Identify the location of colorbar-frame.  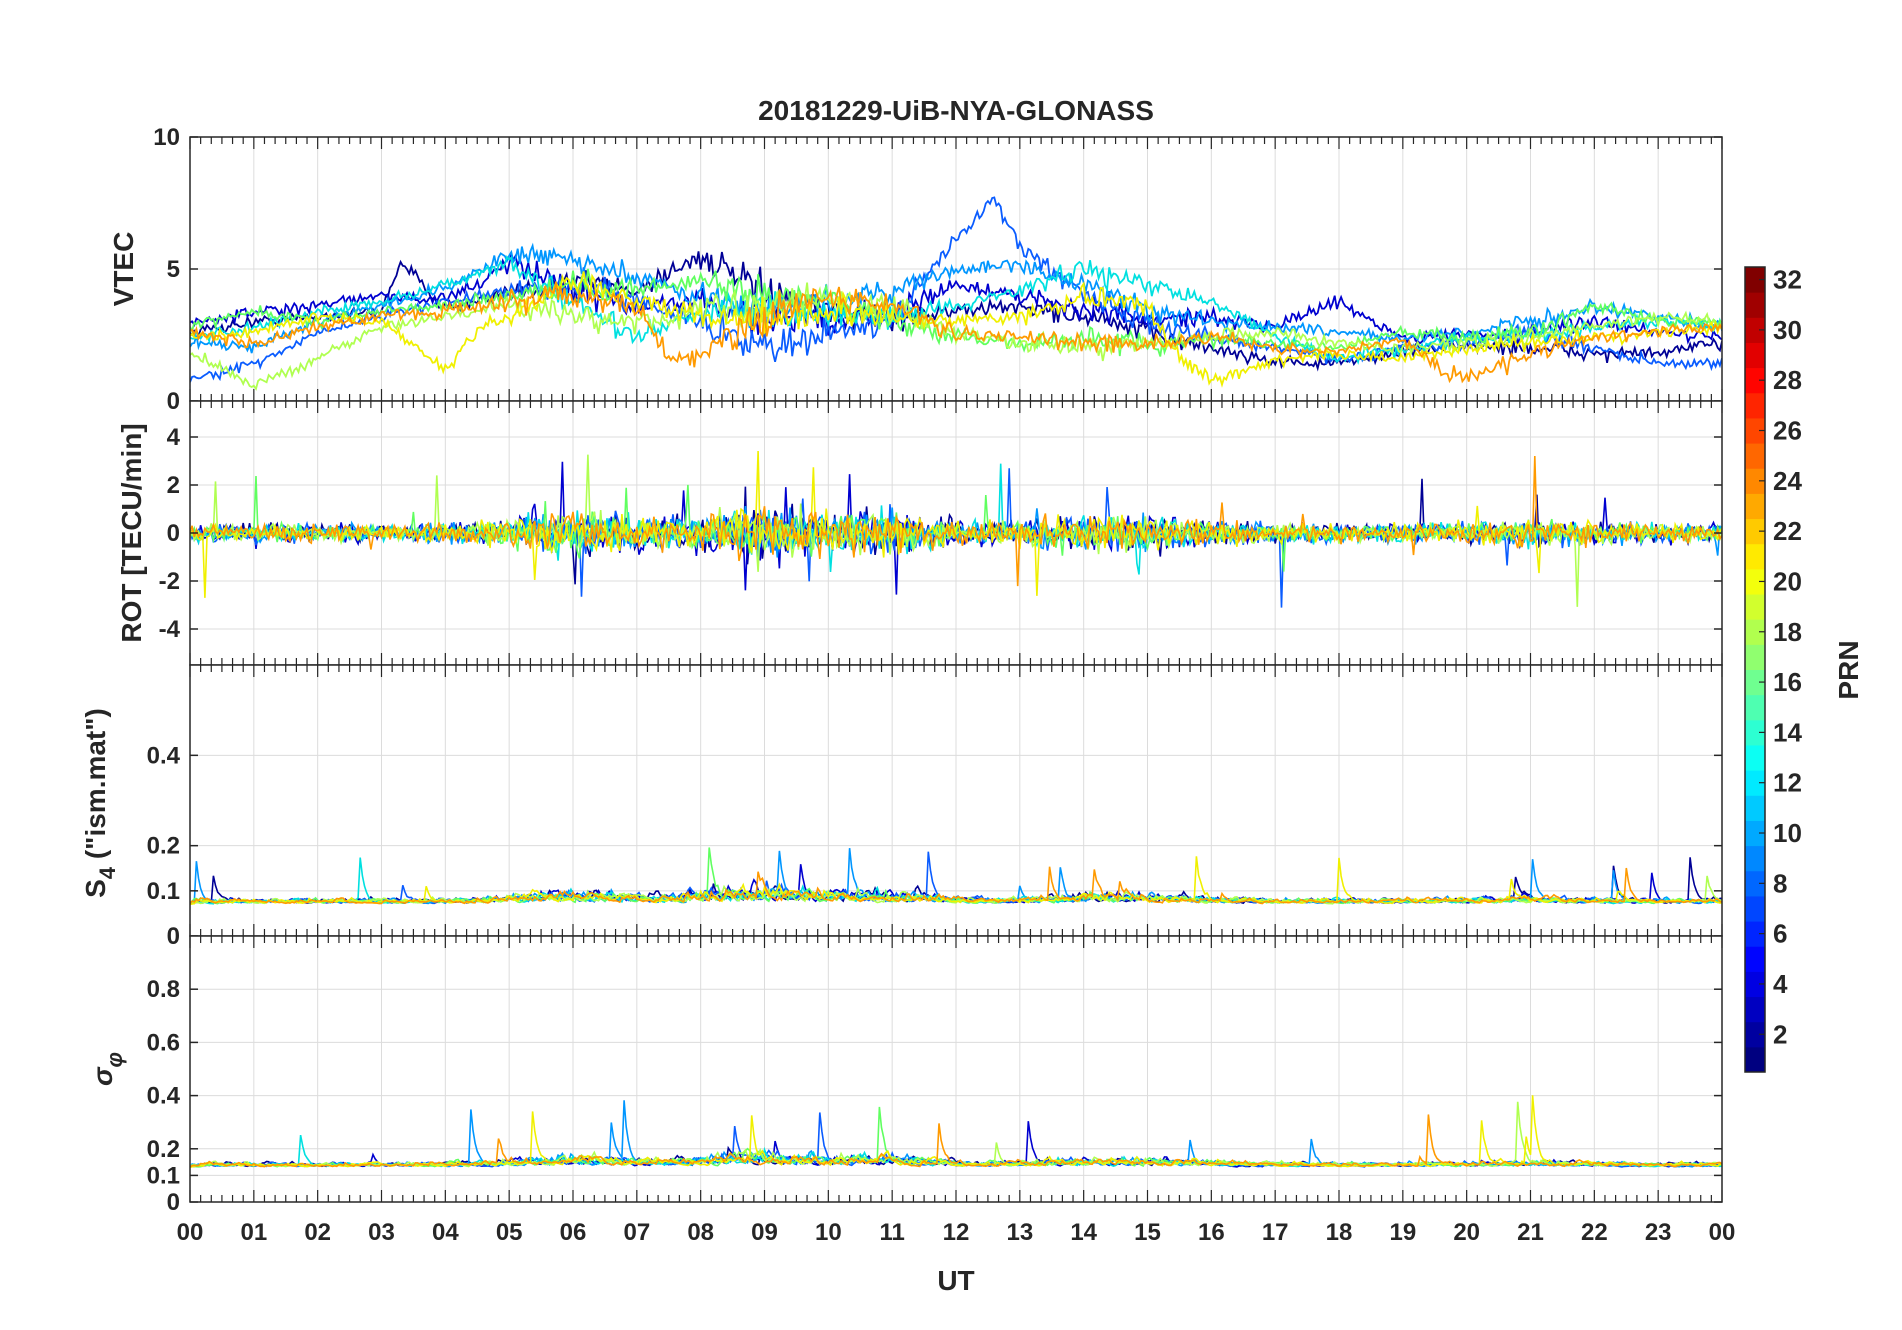
(1755, 669).